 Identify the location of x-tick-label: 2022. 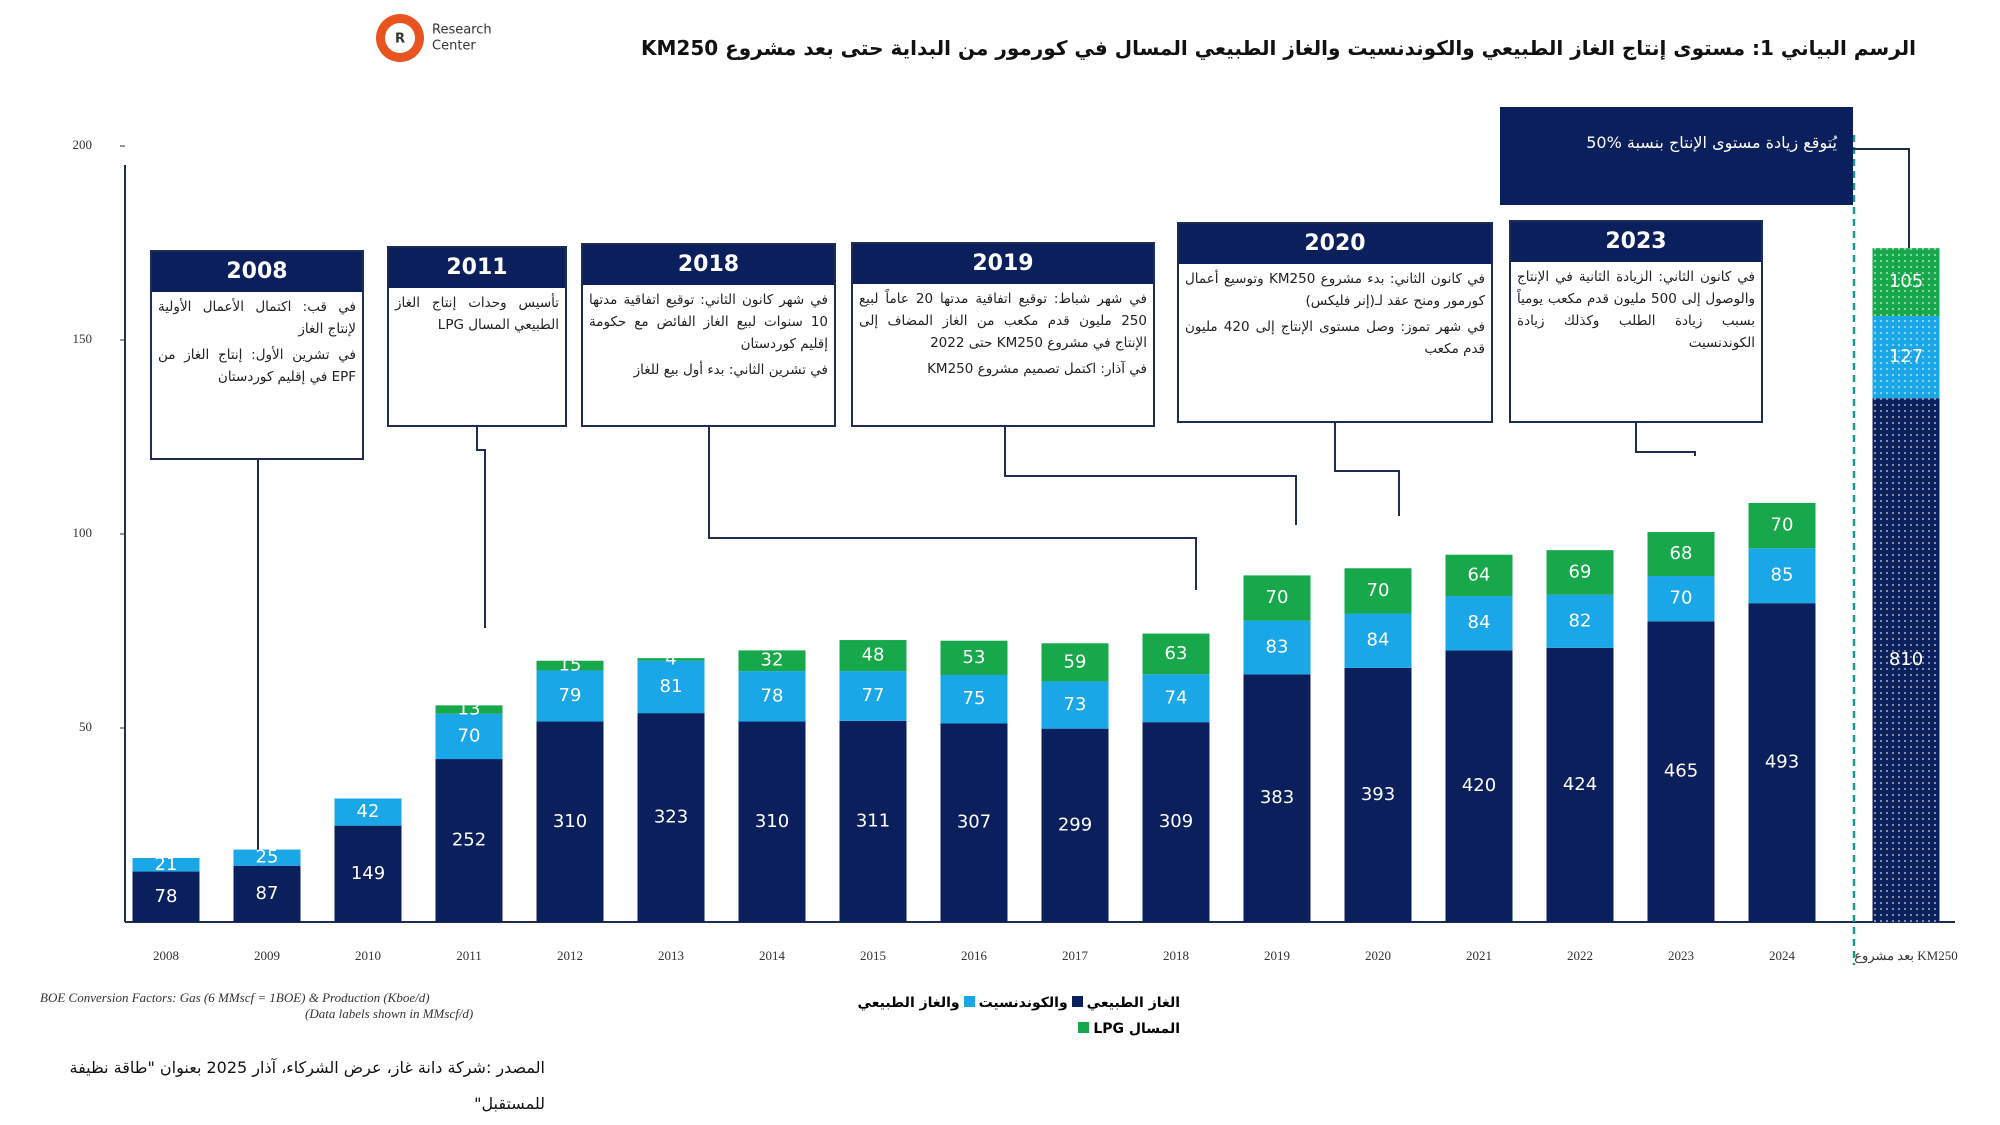
(1580, 955).